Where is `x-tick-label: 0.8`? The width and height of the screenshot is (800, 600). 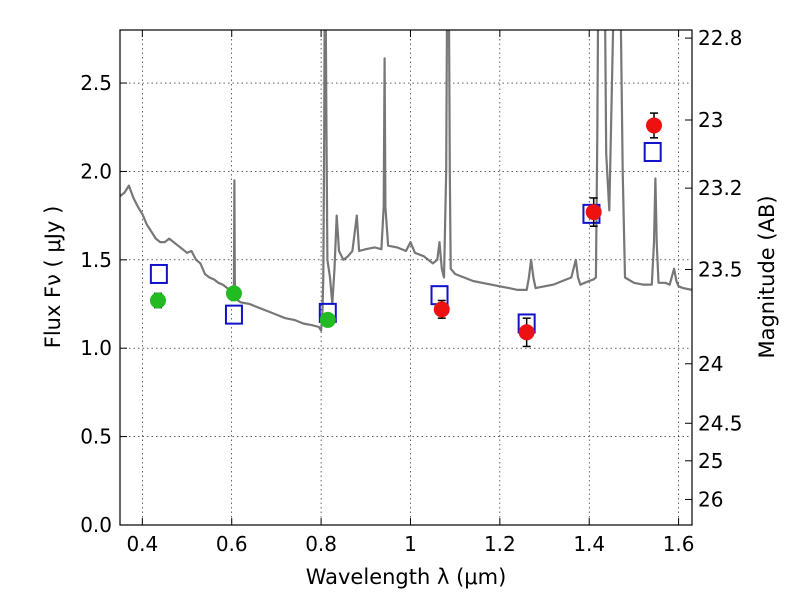
x-tick-label: 0.8 is located at coordinates (321, 544).